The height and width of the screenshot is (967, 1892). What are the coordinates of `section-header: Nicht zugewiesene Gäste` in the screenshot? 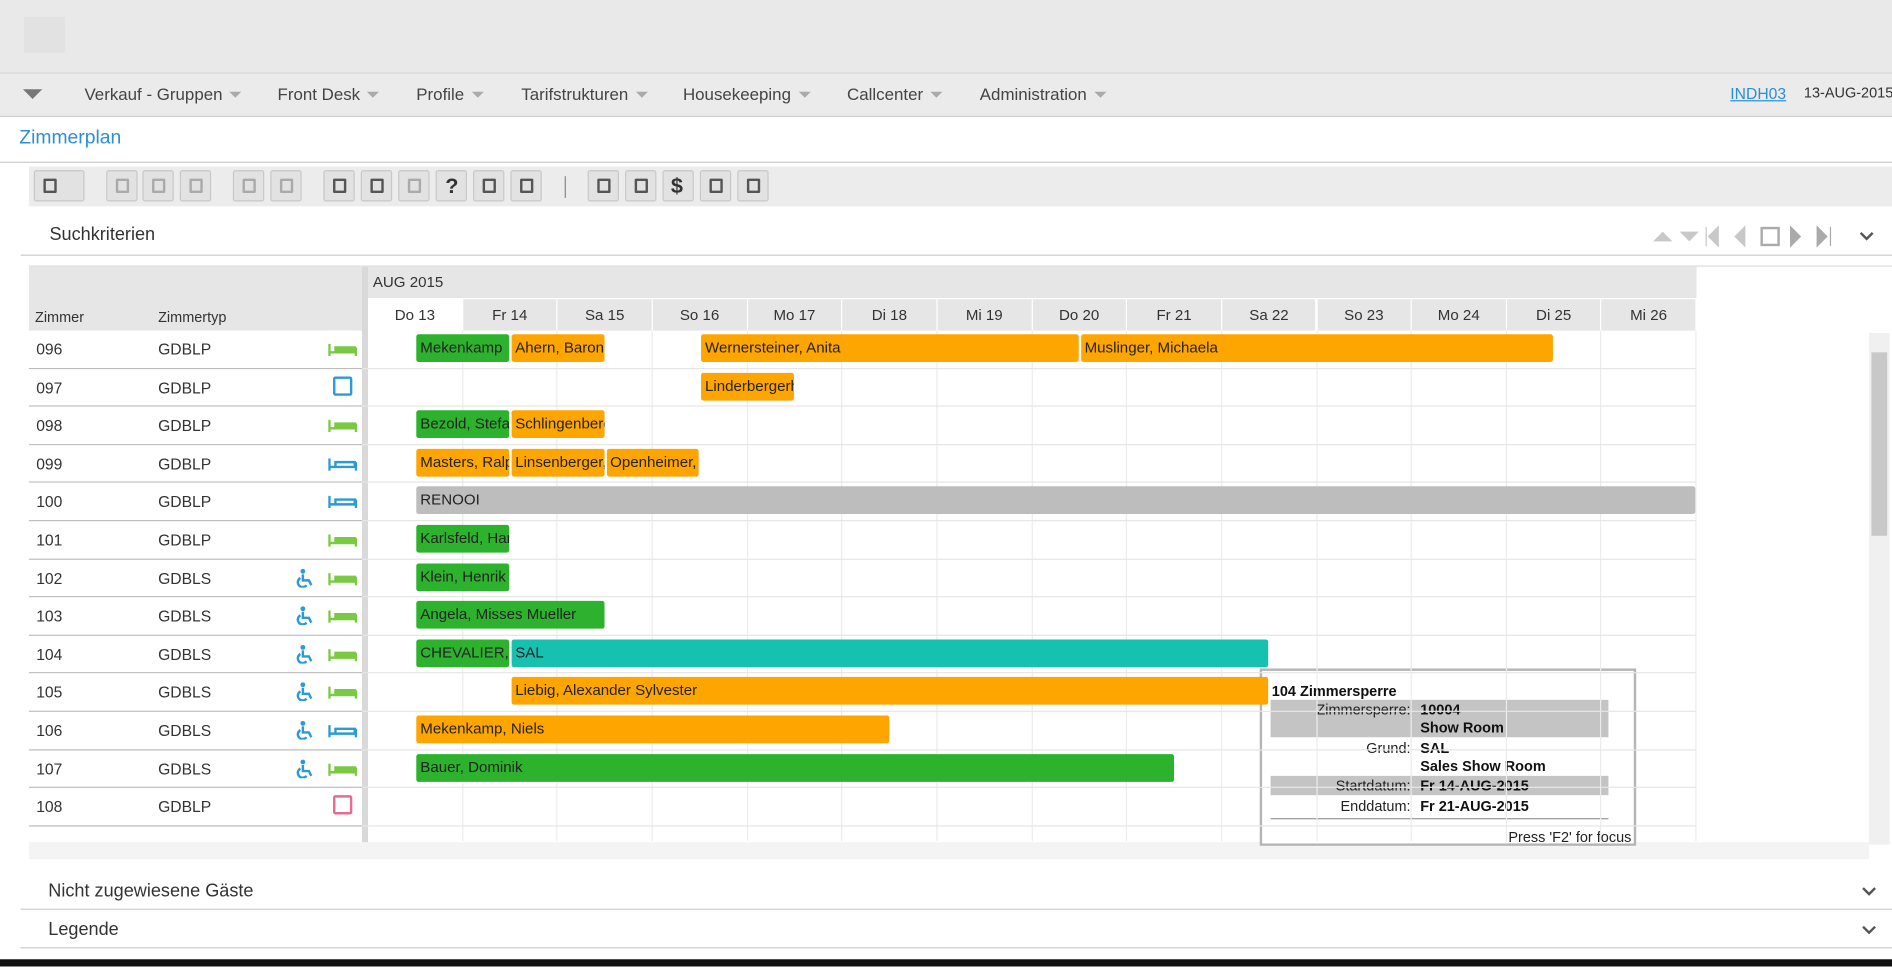 It's located at (151, 891).